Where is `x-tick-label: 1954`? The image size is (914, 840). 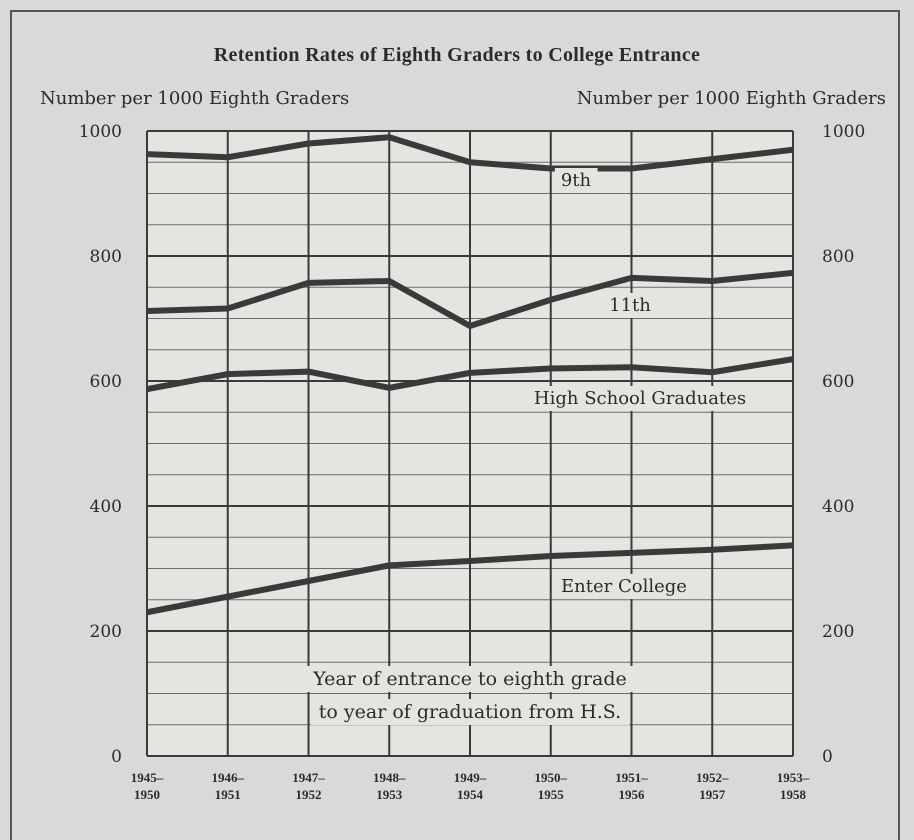
x-tick-label: 1954 is located at coordinates (470, 794).